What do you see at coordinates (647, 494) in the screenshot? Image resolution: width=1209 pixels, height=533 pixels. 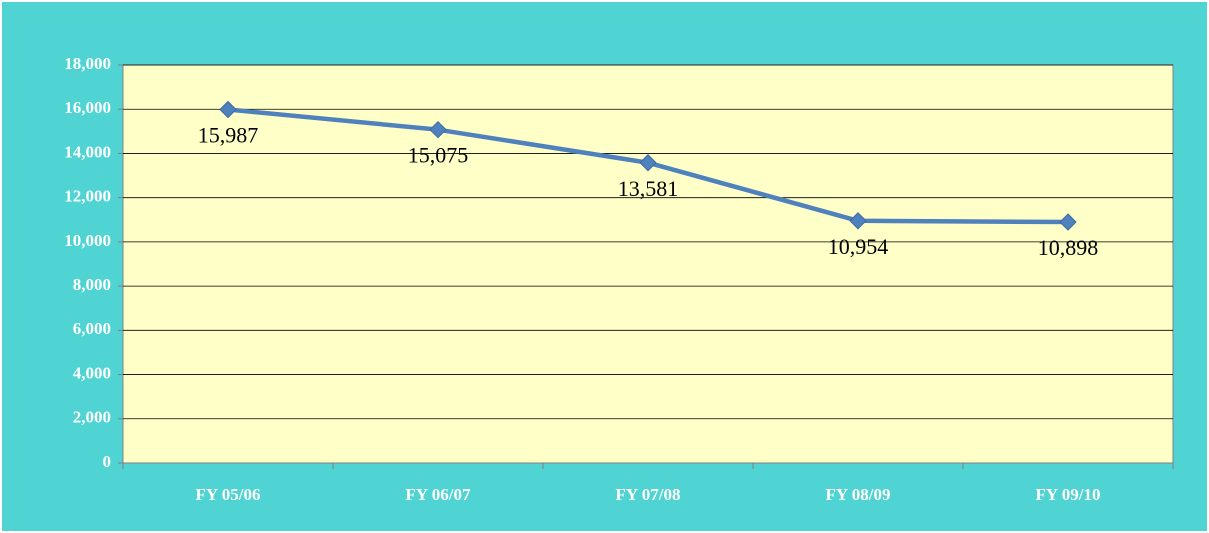 I see `x-tick-label: FY 07/08` at bounding box center [647, 494].